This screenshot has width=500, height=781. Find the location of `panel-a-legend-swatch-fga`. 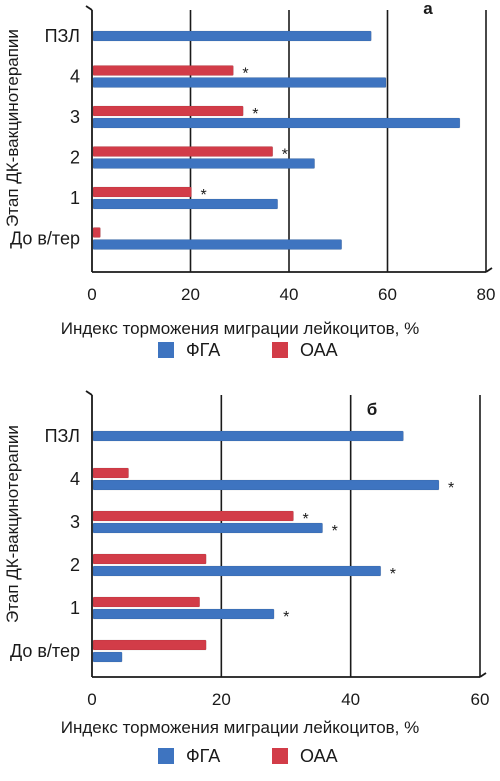

panel-a-legend-swatch-fga is located at coordinates (166, 350).